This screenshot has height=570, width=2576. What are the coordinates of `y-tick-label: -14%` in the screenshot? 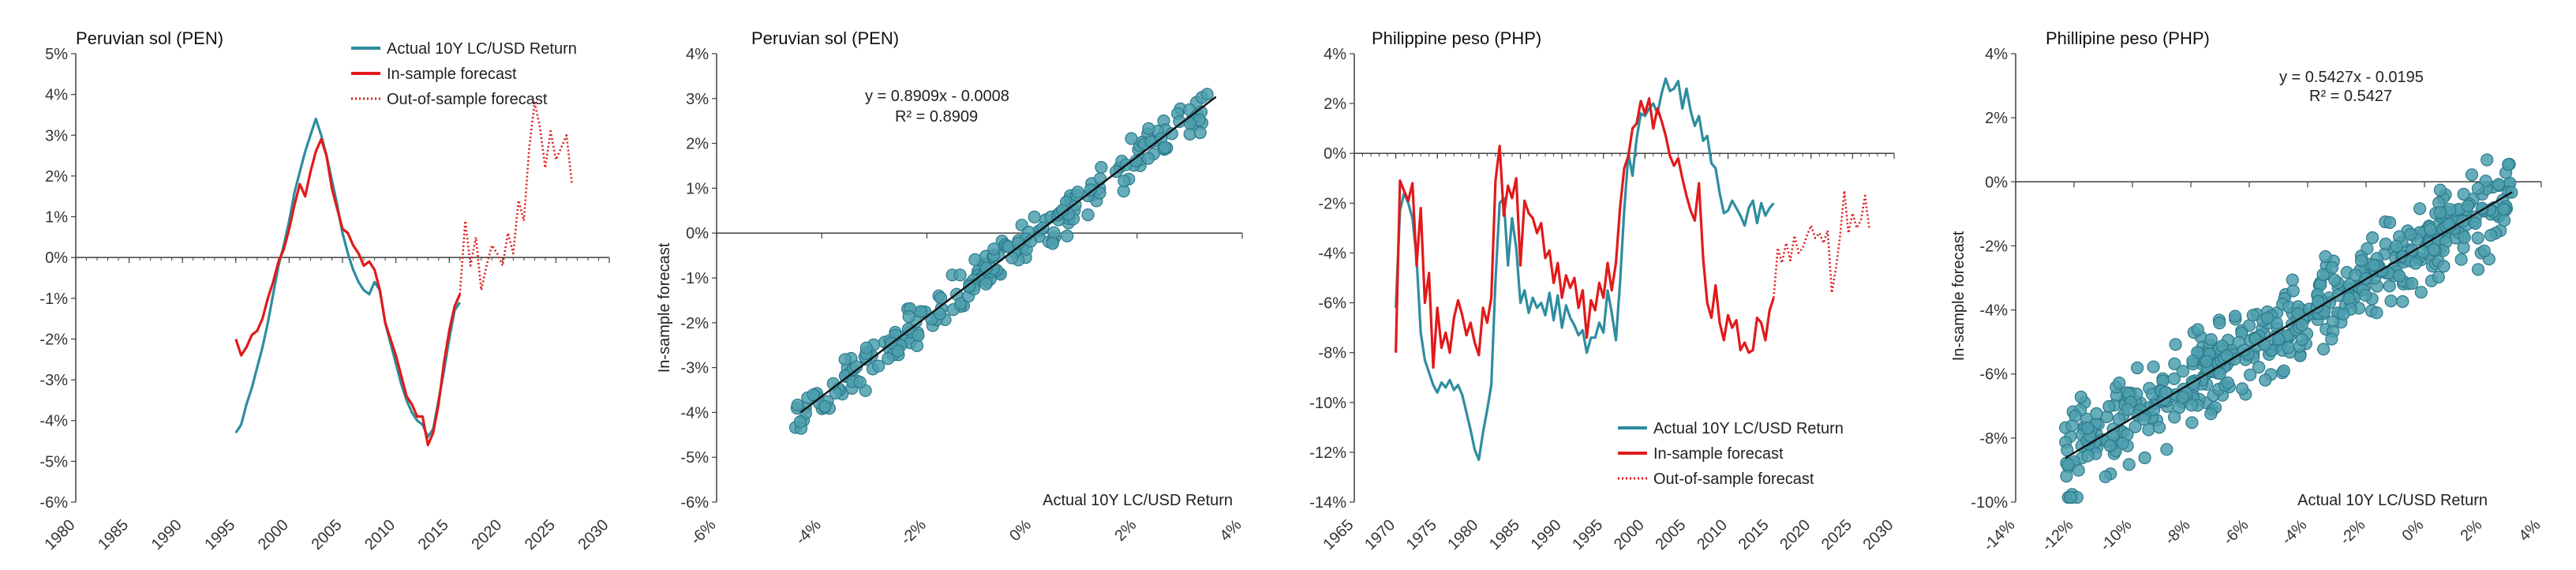 It's located at (1327, 503).